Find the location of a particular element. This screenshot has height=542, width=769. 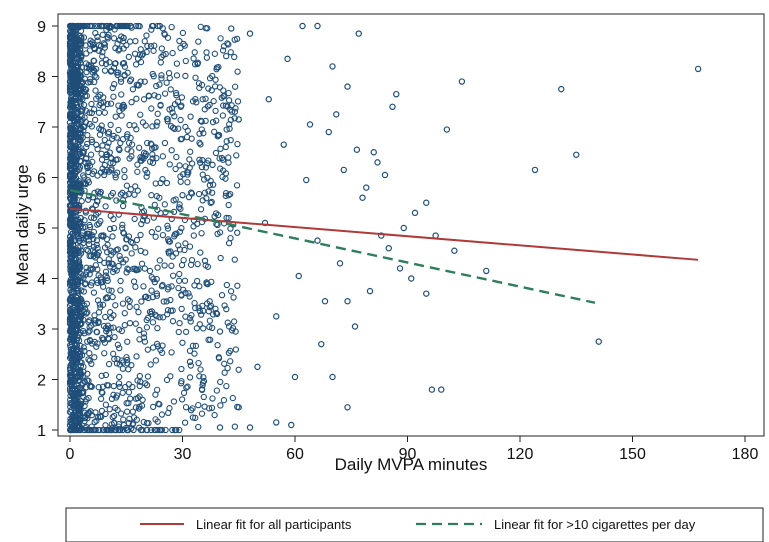

y-tick-label: 9 is located at coordinates (41, 27).